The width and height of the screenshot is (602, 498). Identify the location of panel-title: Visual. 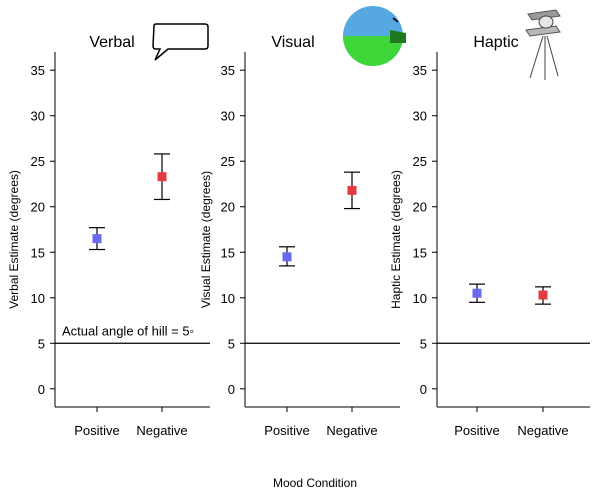
(292, 42).